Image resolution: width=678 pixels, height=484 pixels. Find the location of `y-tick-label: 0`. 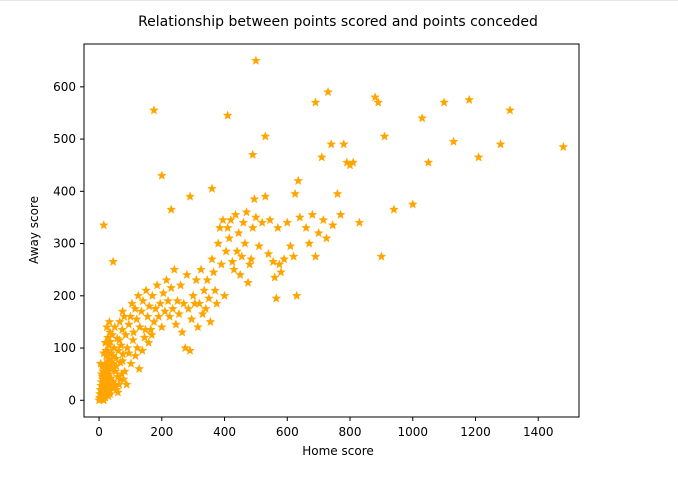

y-tick-label: 0 is located at coordinates (72, 400).